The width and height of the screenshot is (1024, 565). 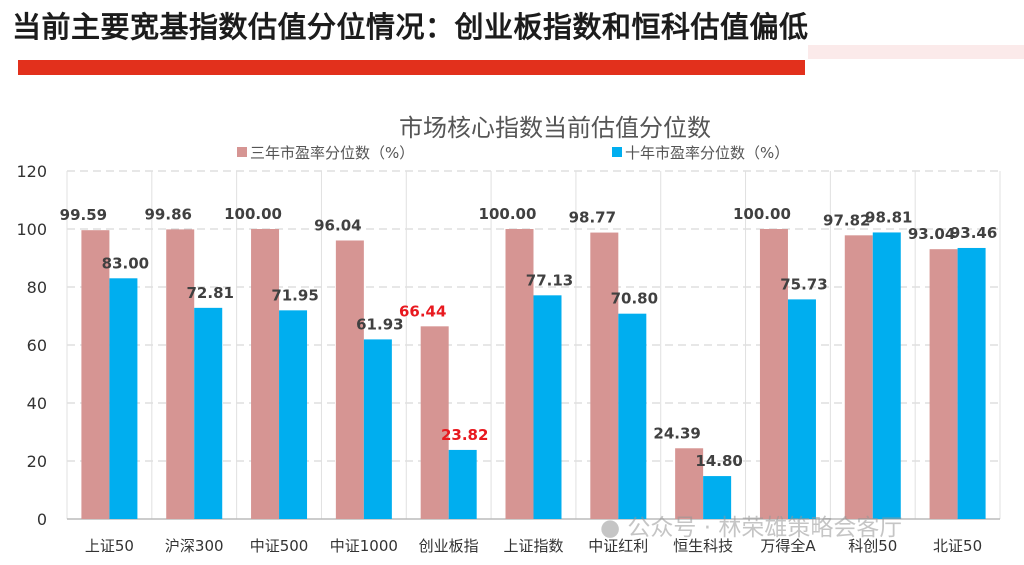 I want to click on watermark-text: 公众号 · 林荣雄策略会客厅, so click(x=765, y=528).